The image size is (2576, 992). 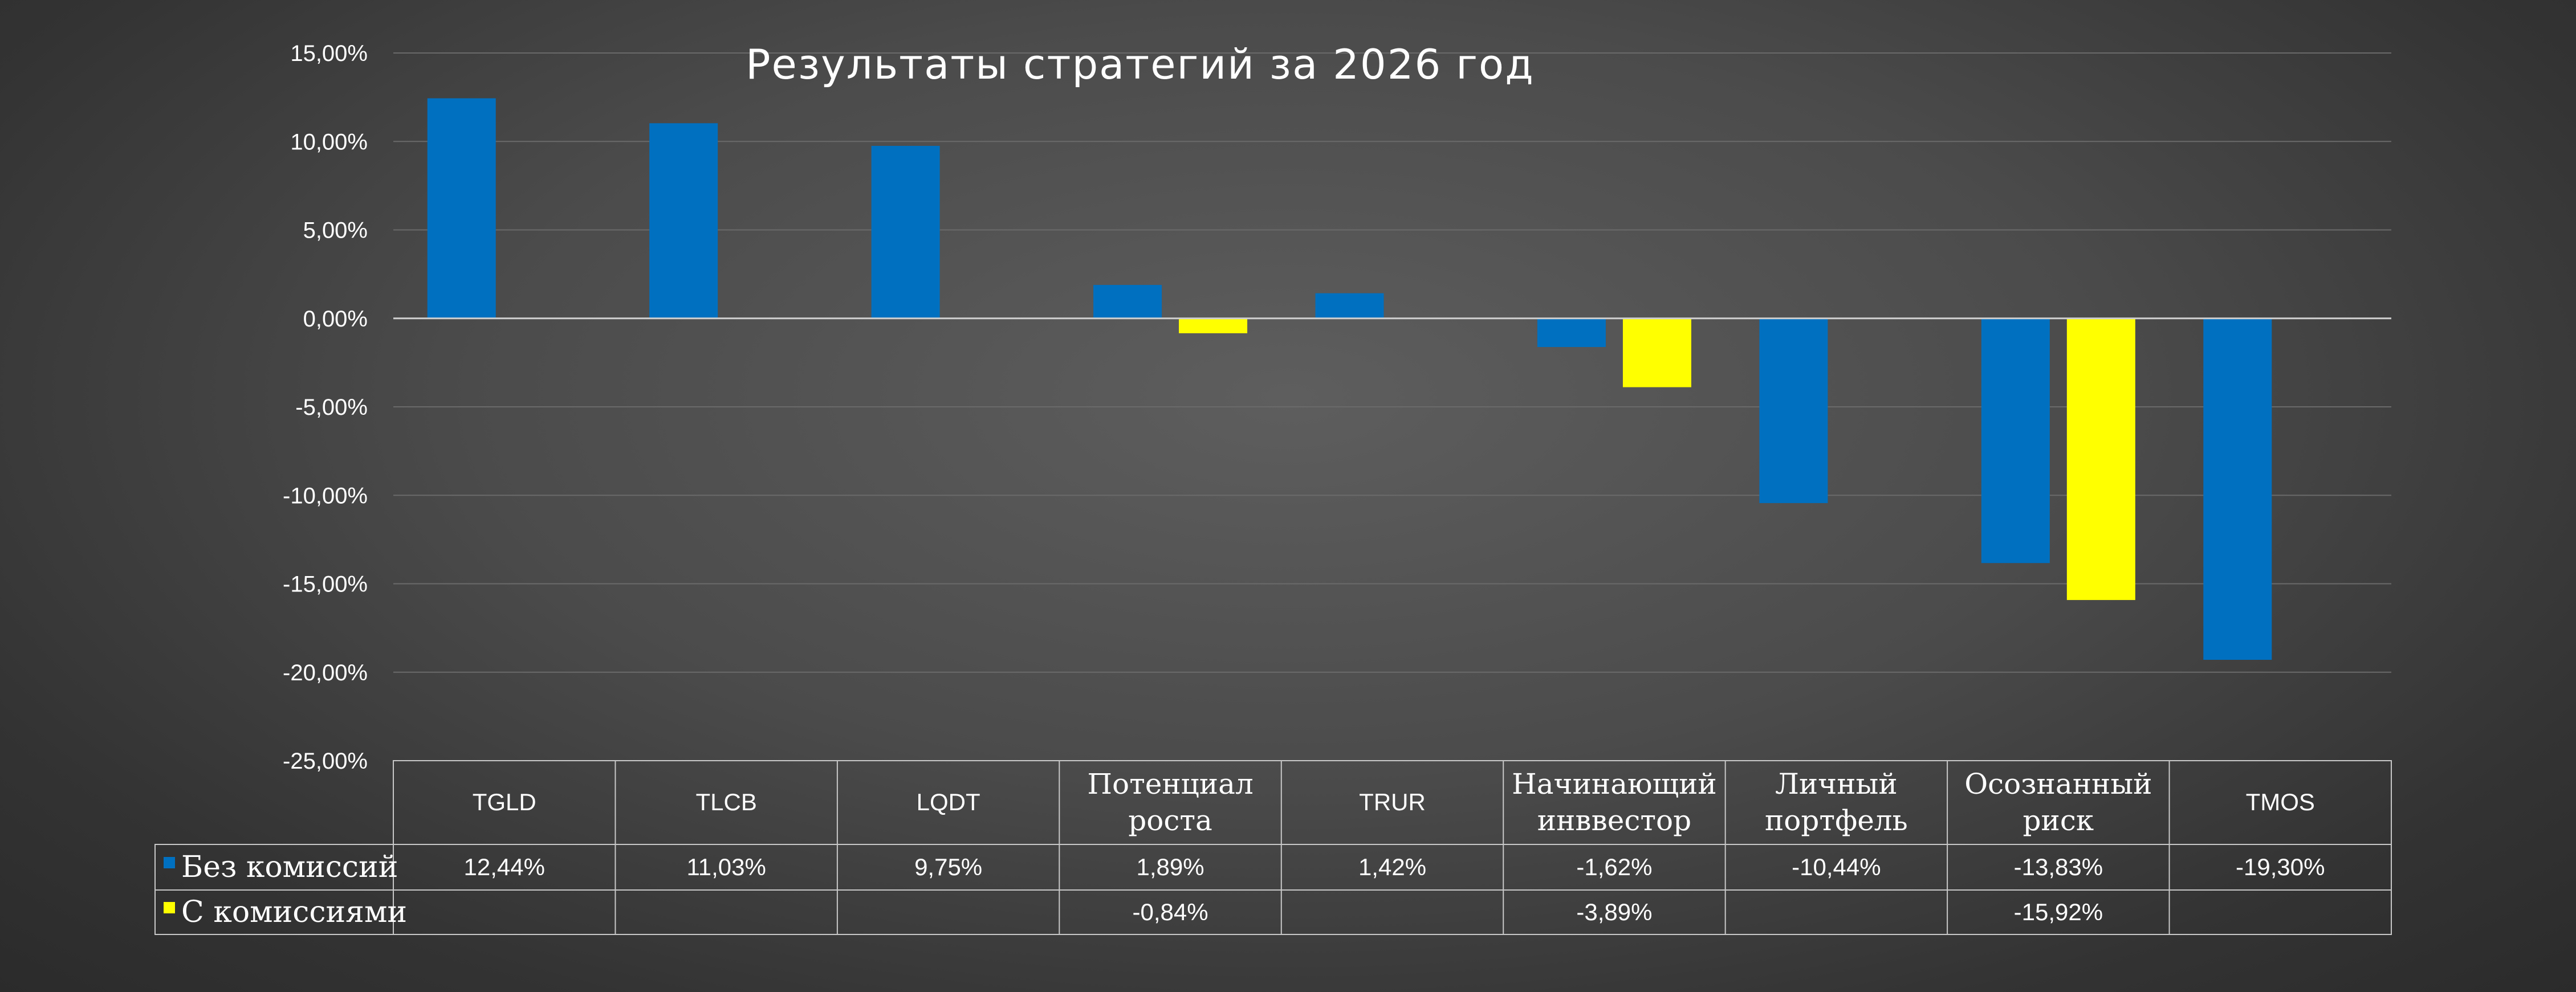 What do you see at coordinates (948, 802) in the screenshot?
I see `category-label: LQDT` at bounding box center [948, 802].